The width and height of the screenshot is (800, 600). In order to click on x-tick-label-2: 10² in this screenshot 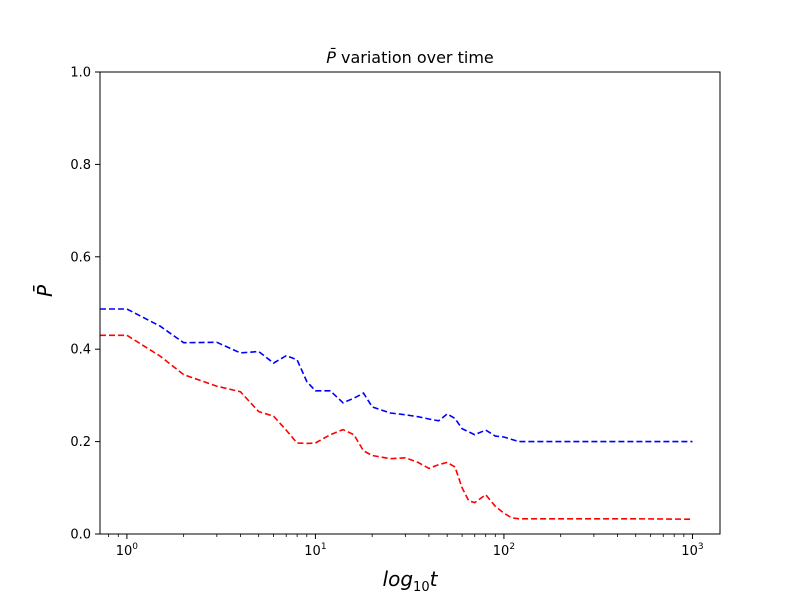, I will do `click(504, 550)`.